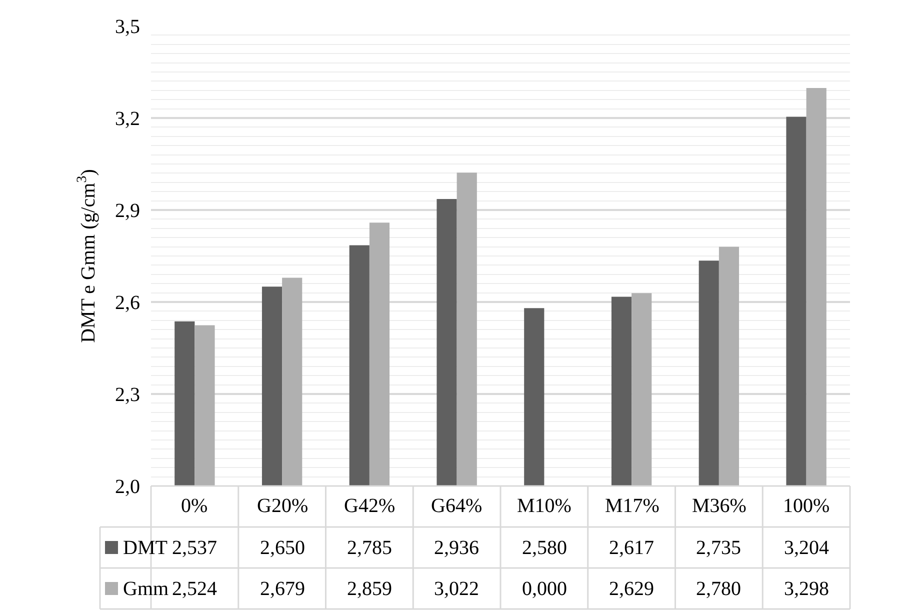 The image size is (901, 610). What do you see at coordinates (631, 548) in the screenshot?
I see `data-label: 2,617` at bounding box center [631, 548].